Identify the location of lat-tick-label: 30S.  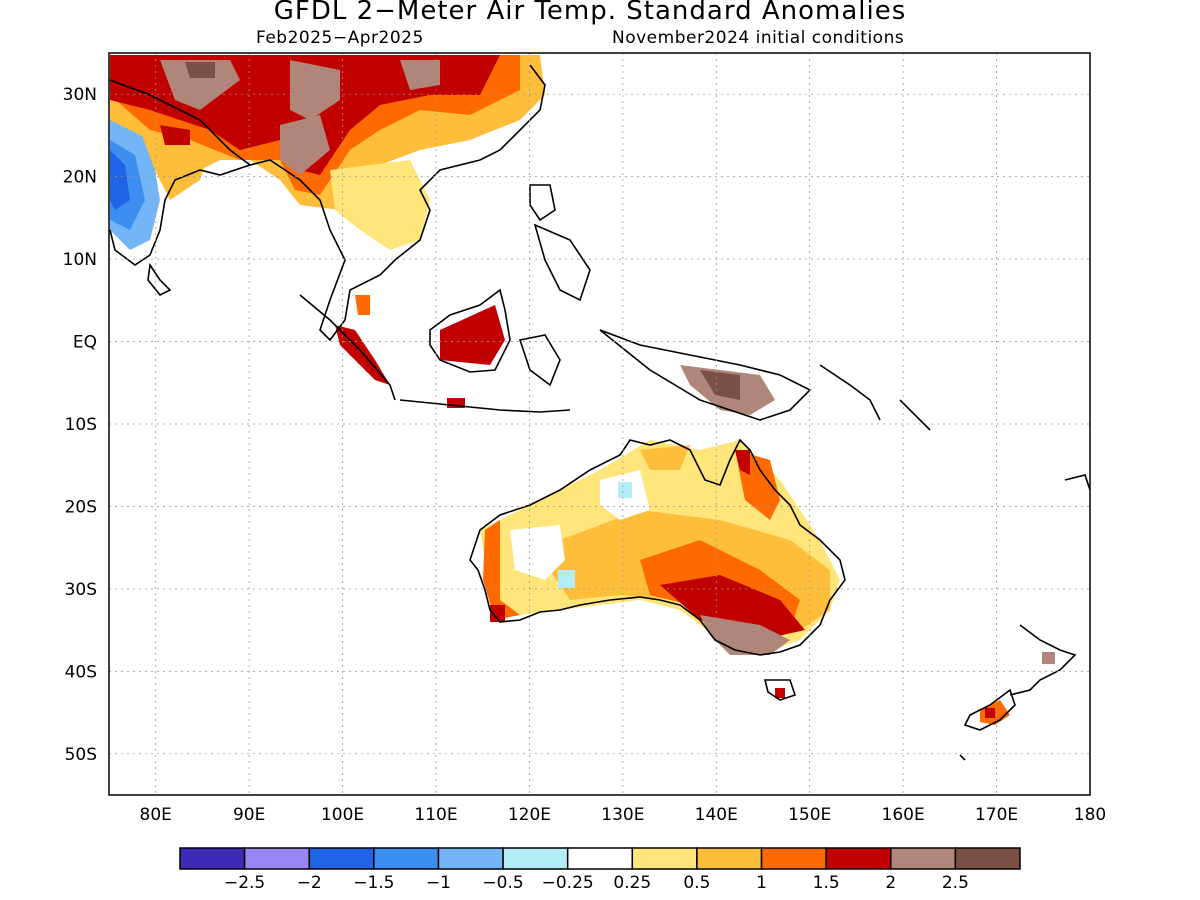
(81, 590).